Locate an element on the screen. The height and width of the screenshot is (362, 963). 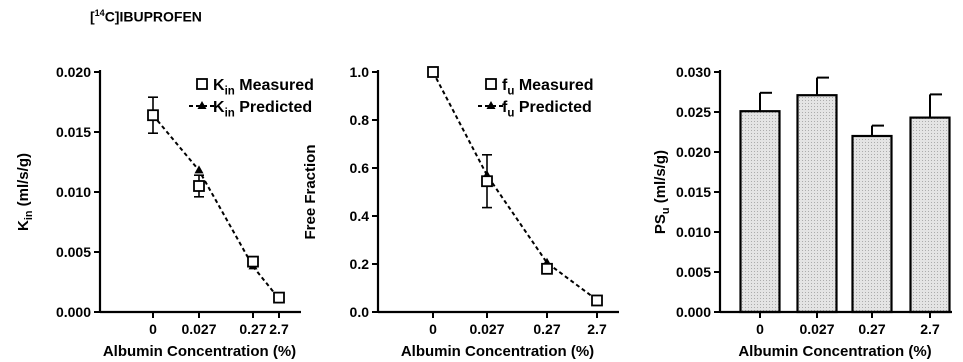
bar-0.027 is located at coordinates (817, 204).